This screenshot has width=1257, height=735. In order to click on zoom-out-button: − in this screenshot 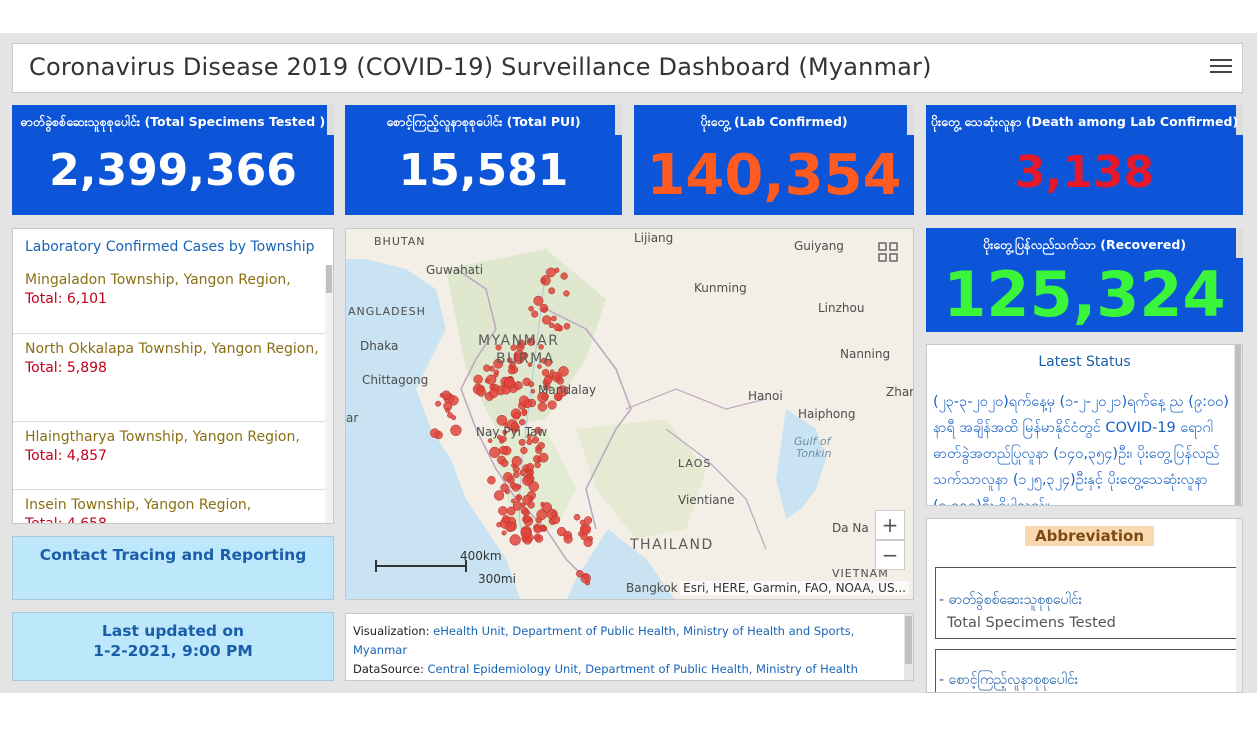, I will do `click(890, 555)`.